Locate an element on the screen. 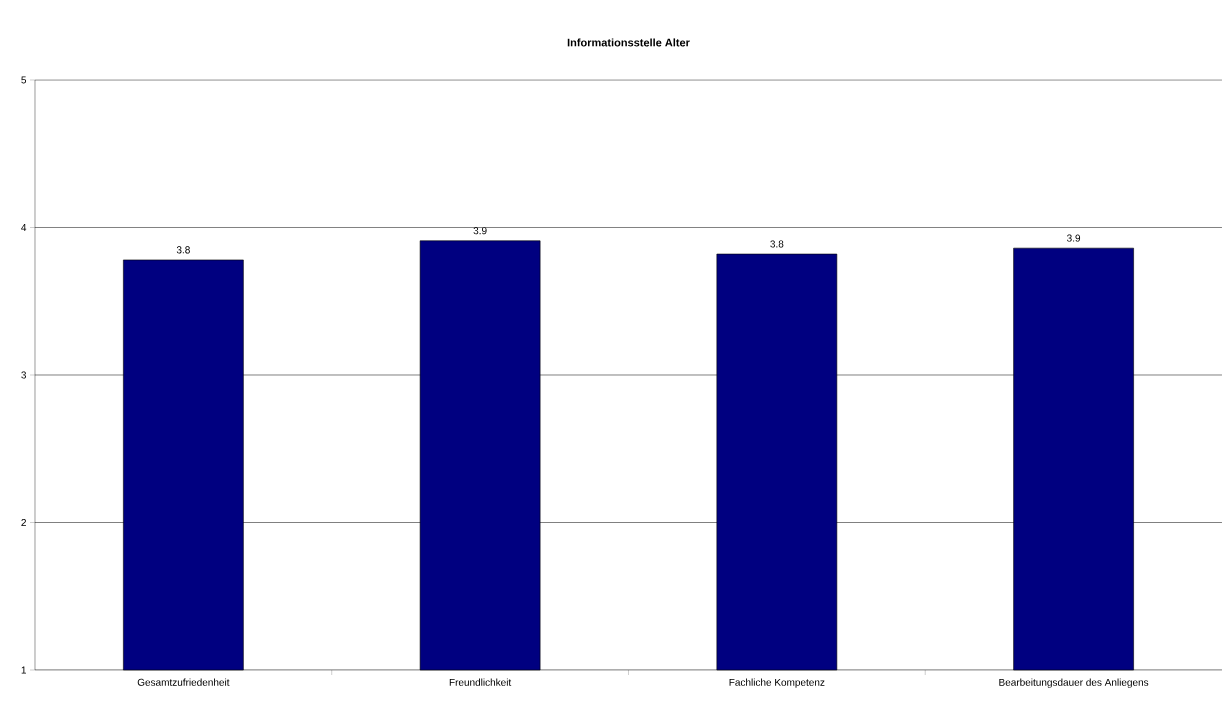 The width and height of the screenshot is (1222, 706). y-tick-label: 2 is located at coordinates (23, 522).